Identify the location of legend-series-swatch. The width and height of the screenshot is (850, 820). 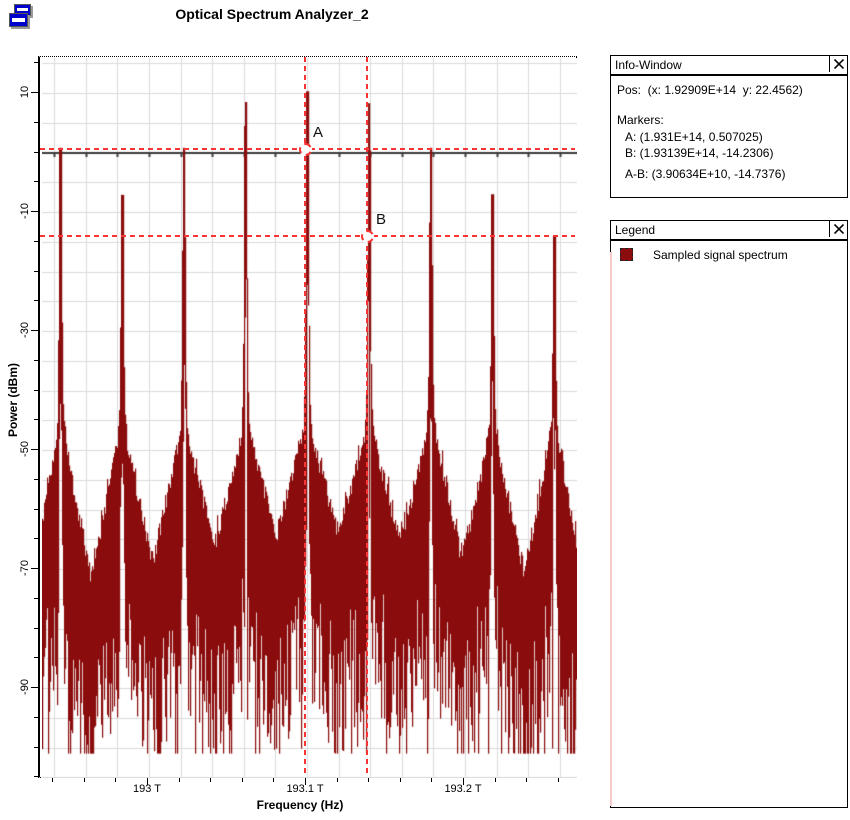
(626, 254).